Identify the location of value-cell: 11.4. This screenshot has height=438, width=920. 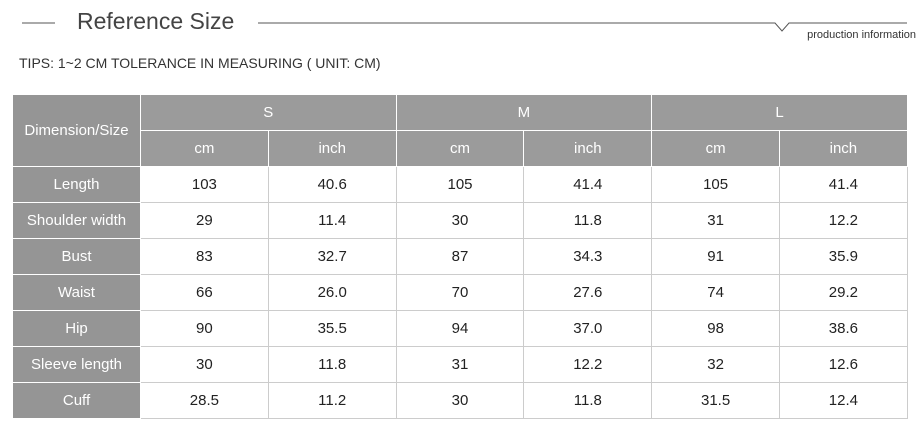
(332, 220).